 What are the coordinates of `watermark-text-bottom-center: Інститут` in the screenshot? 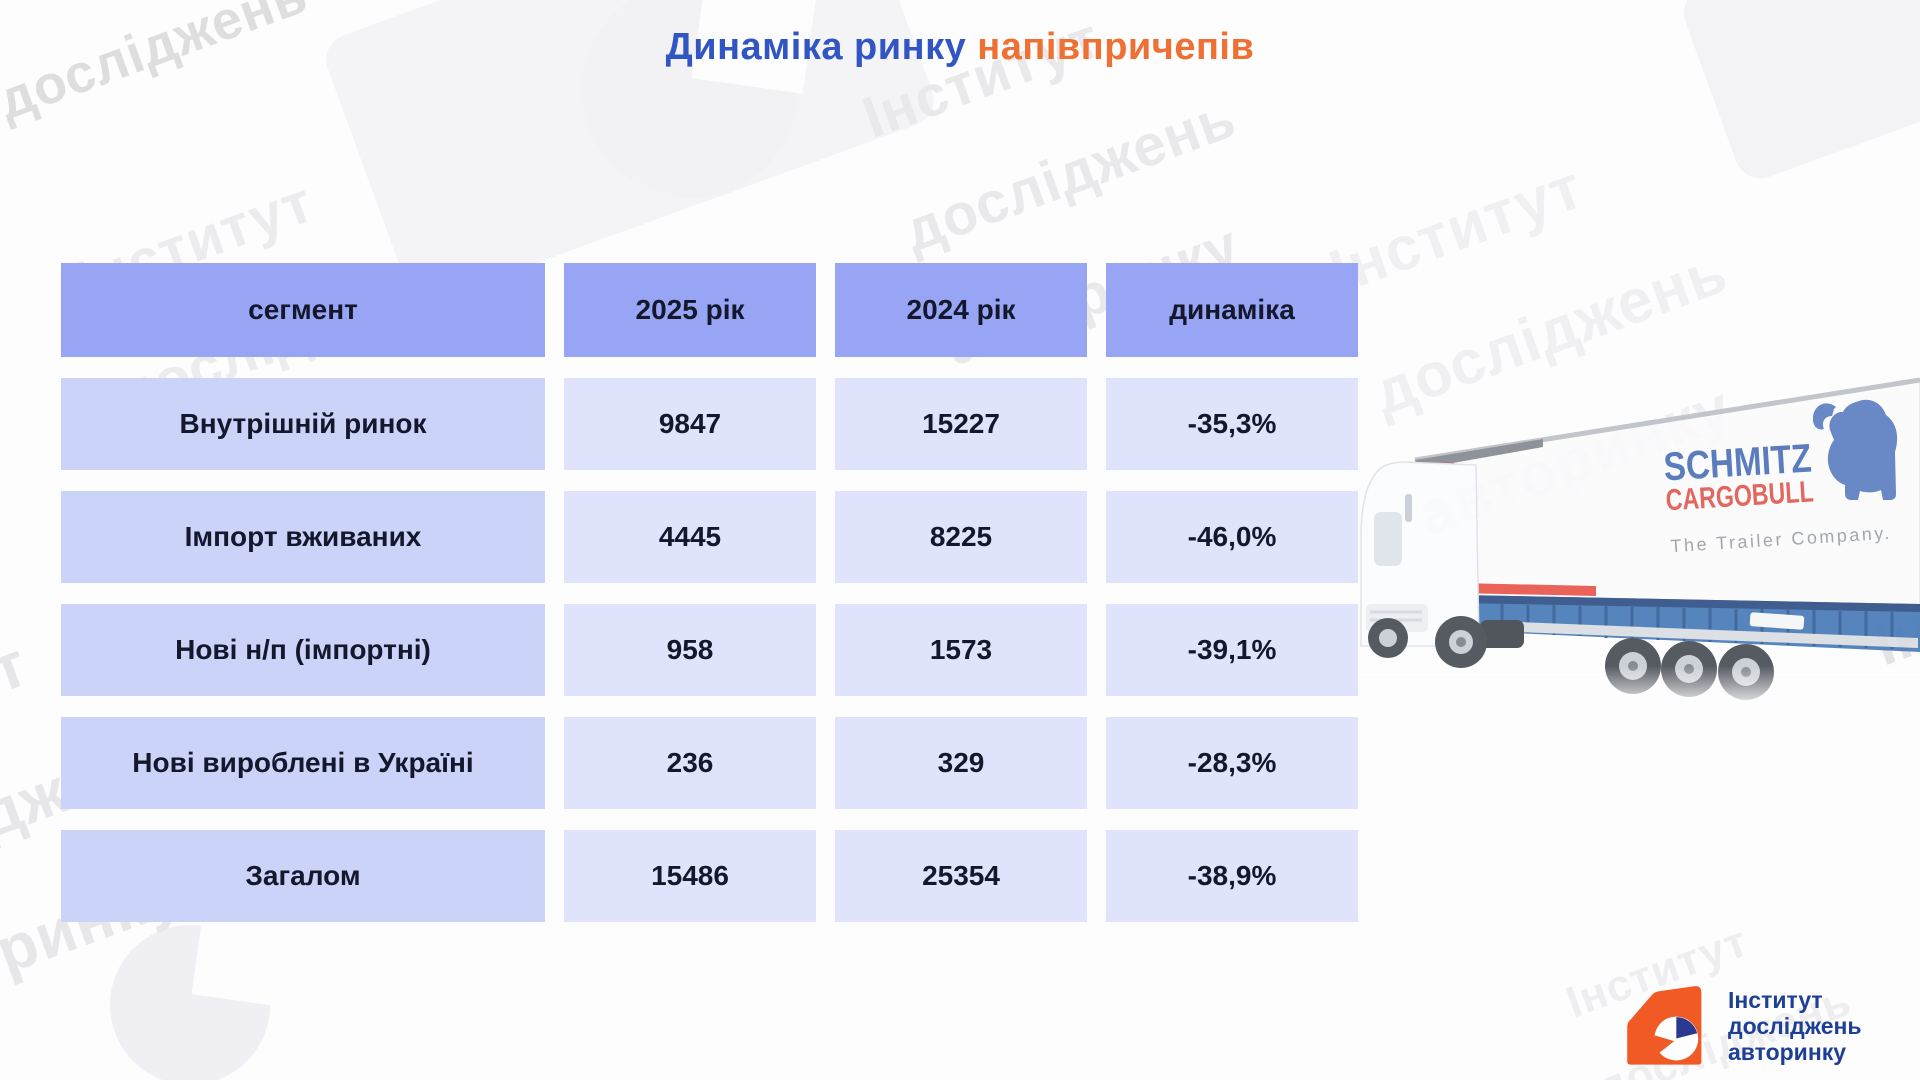 It's located at (402, 1050).